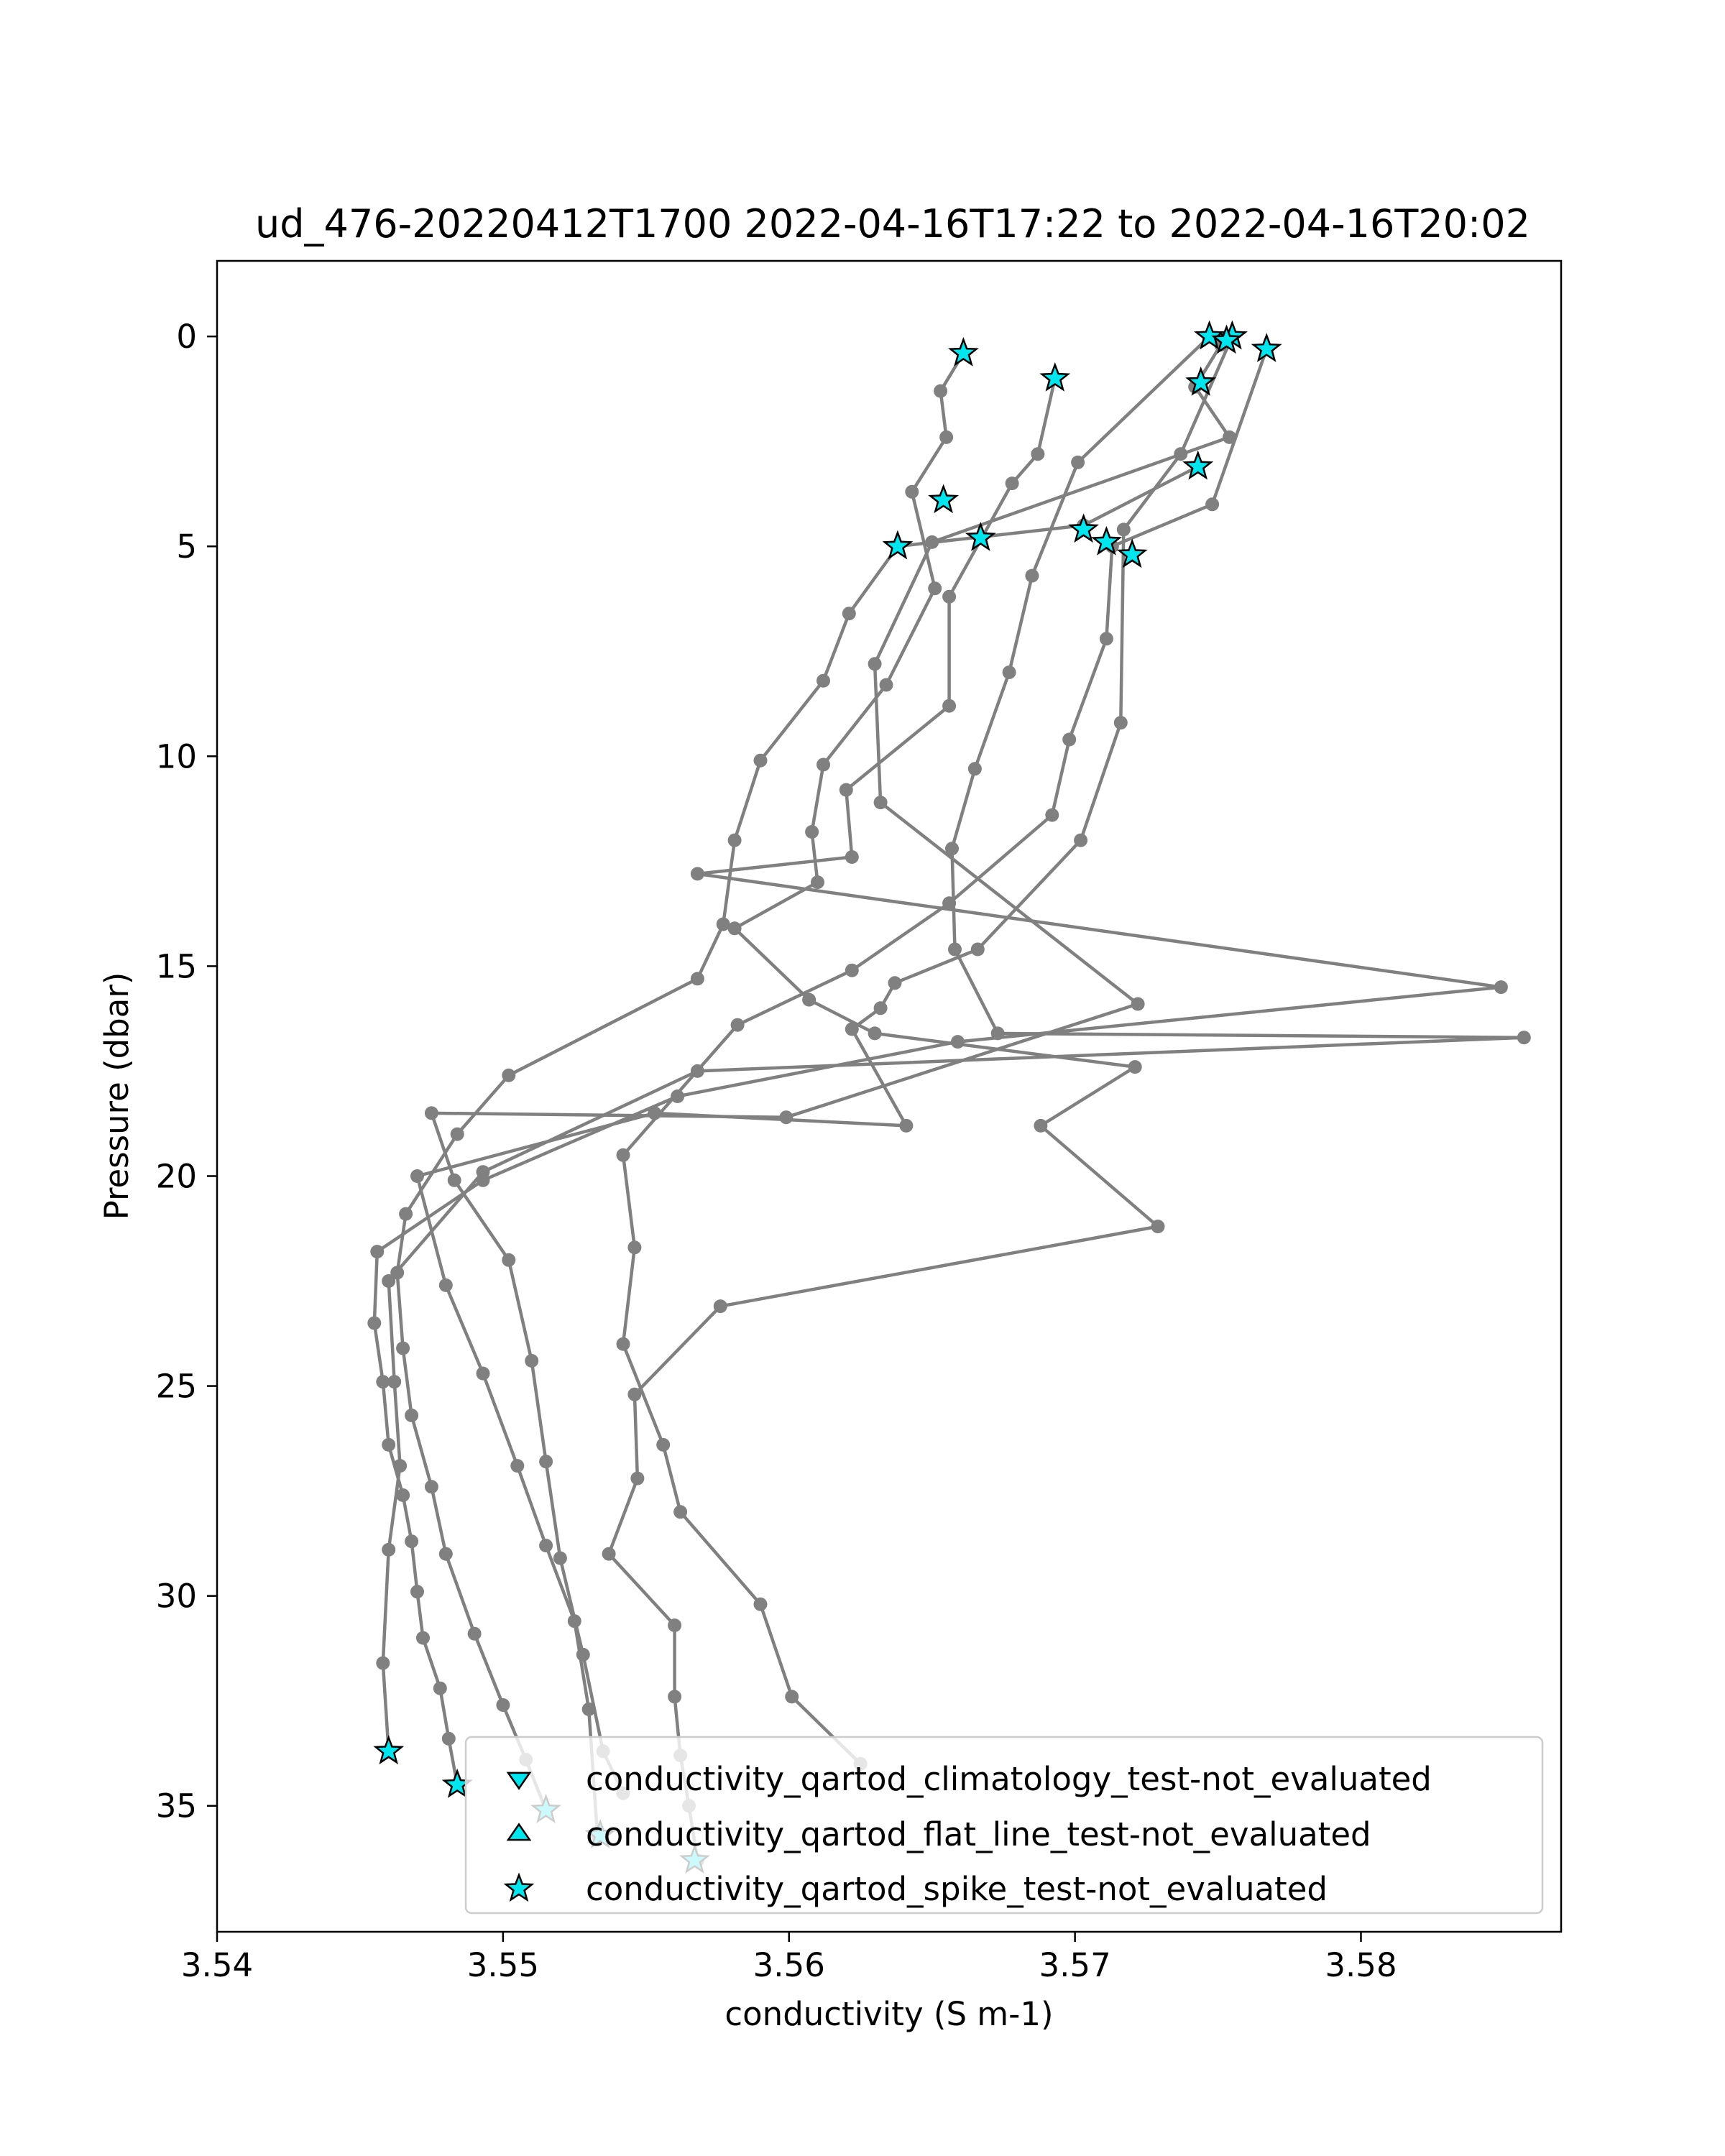 The width and height of the screenshot is (1725, 2156). What do you see at coordinates (176, 966) in the screenshot?
I see `y-tick-label: 15` at bounding box center [176, 966].